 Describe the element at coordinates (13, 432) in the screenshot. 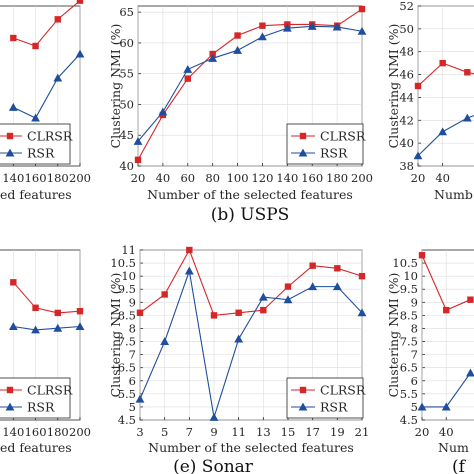

I see `x-tick-label: 140` at that location.